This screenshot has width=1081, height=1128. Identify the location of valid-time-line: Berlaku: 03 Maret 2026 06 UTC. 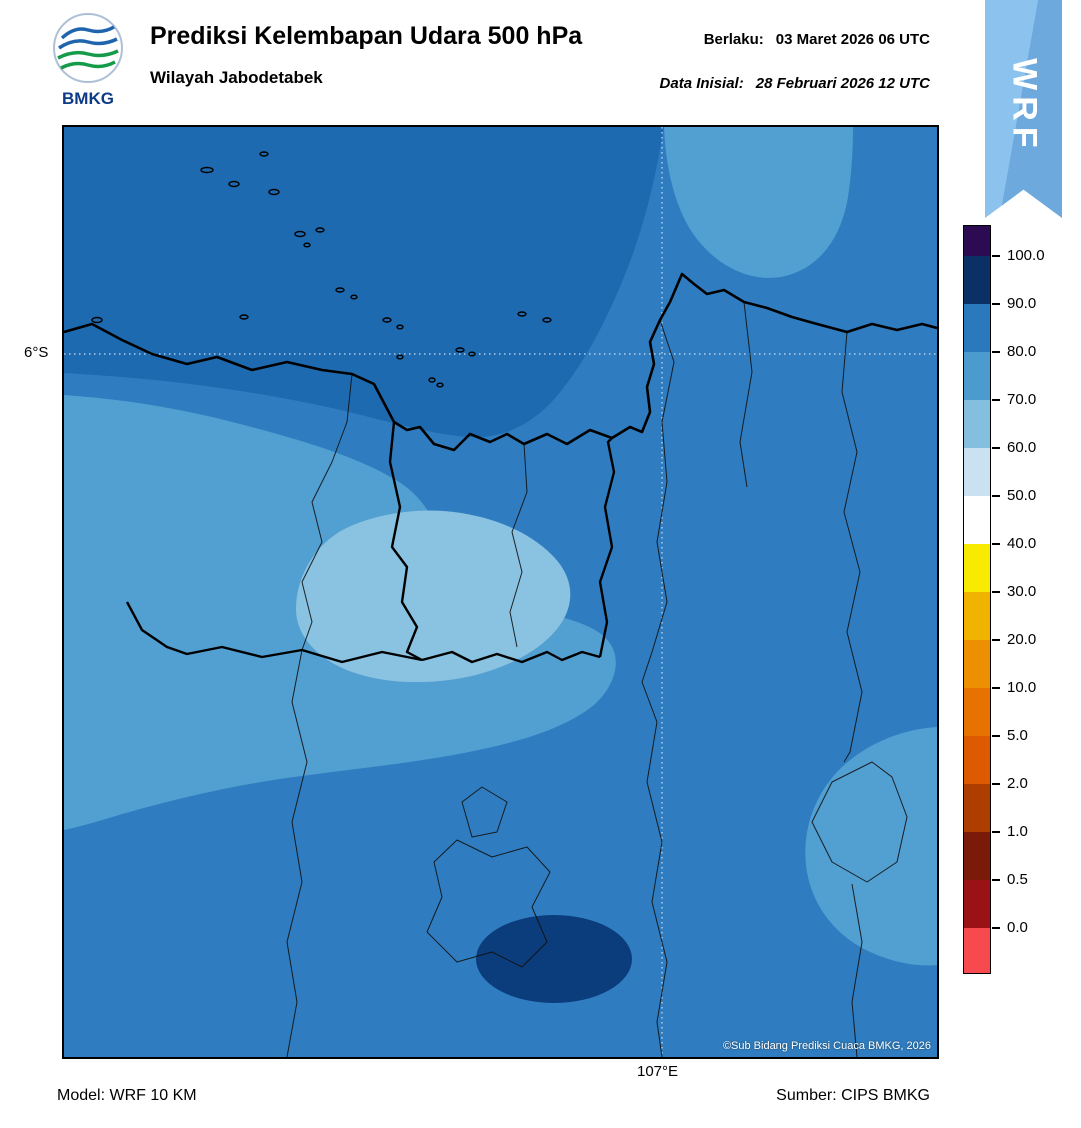
(817, 39).